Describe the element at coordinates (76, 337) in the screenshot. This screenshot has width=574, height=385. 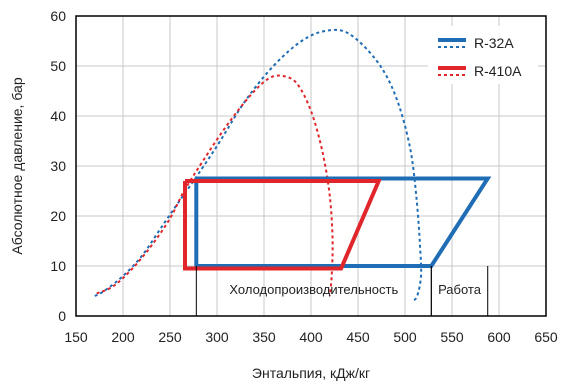
I see `x-tick-label: 150` at that location.